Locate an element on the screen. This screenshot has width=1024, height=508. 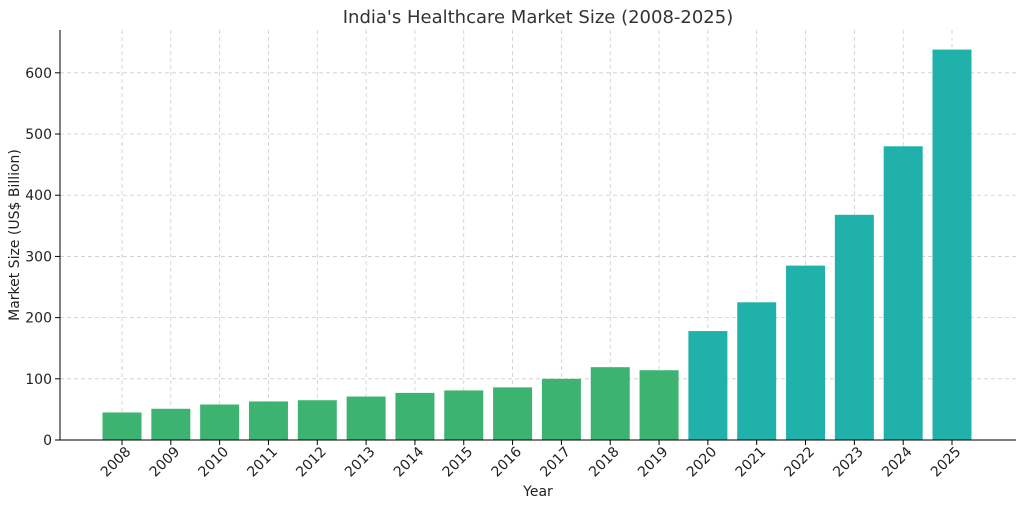
x-tick-label: 2010 is located at coordinates (214, 462).